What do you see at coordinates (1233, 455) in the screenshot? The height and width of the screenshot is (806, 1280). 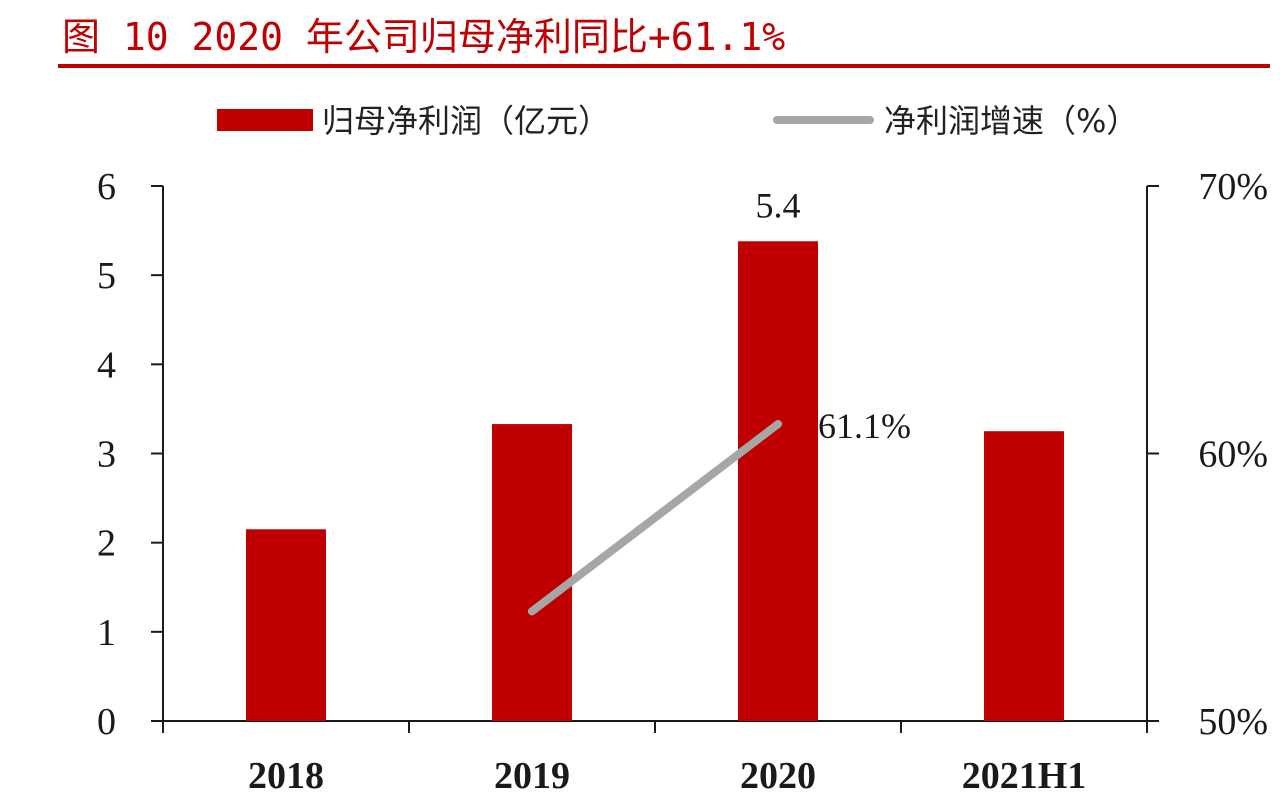 I see `right-axis-tick-label: 60%` at bounding box center [1233, 455].